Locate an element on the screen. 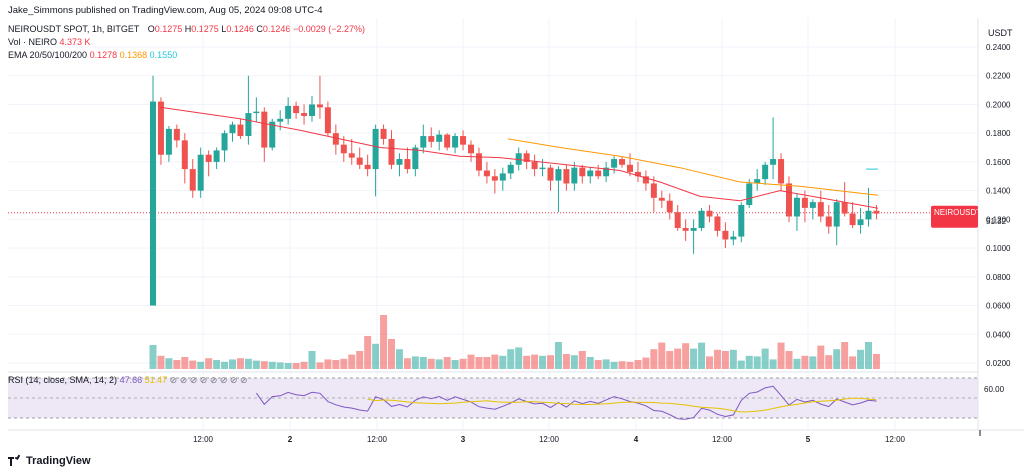 Image resolution: width=1024 pixels, height=473 pixels. volume-legend: Vol · NEIRO 4.373 K is located at coordinates (49, 42).